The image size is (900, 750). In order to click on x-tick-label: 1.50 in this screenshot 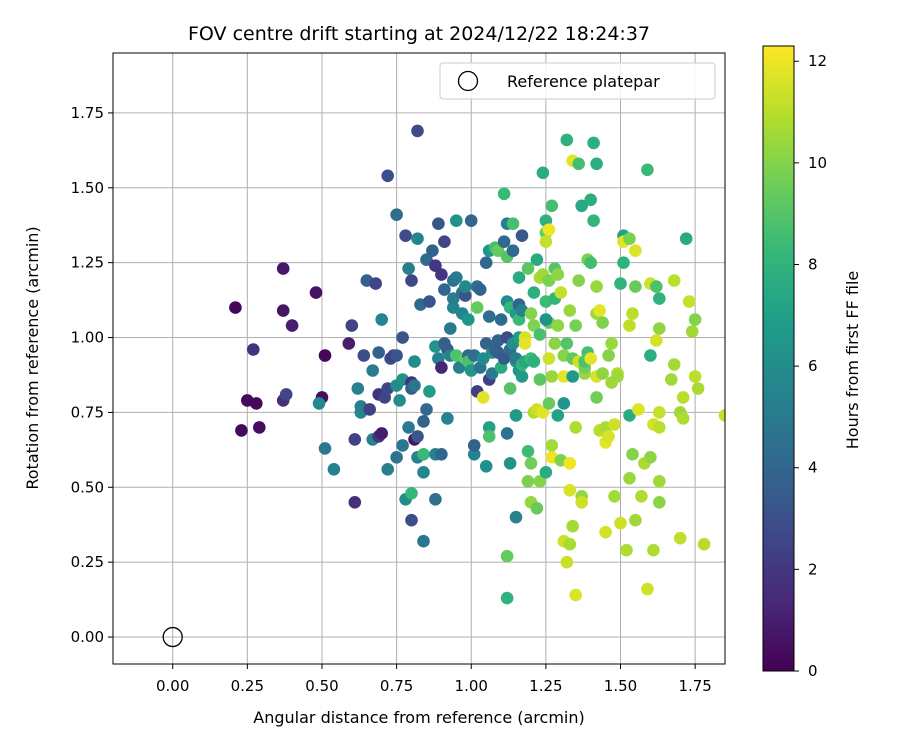, I will do `click(620, 686)`.